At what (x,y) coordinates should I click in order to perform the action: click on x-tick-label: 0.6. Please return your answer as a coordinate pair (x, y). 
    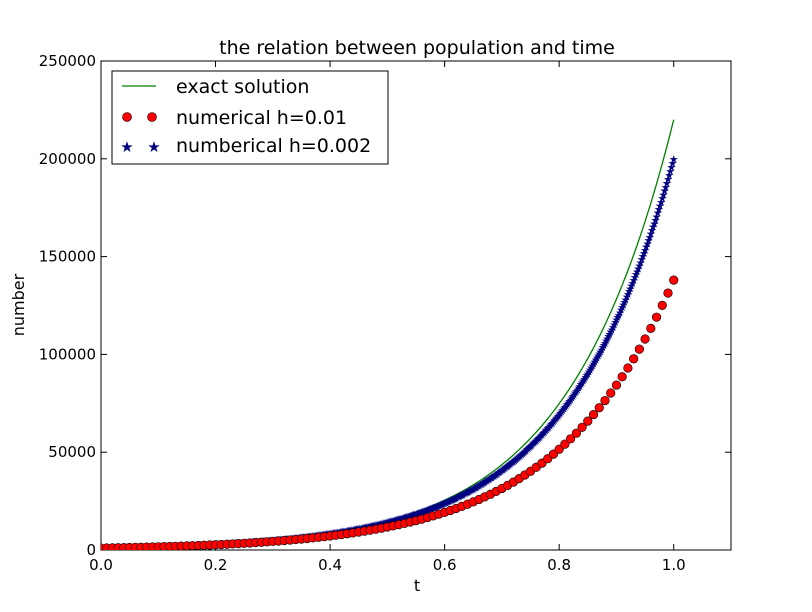
    Looking at the image, I should click on (445, 565).